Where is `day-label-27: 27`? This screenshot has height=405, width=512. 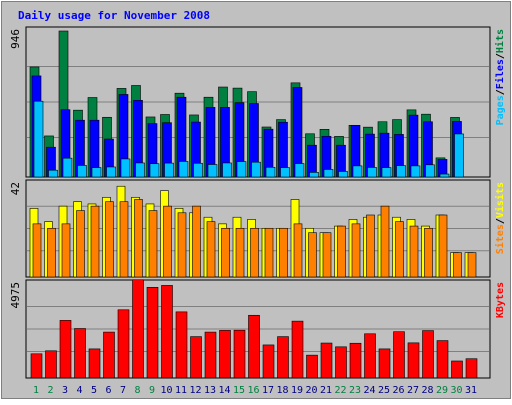
day-label-27: 27 is located at coordinates (413, 390).